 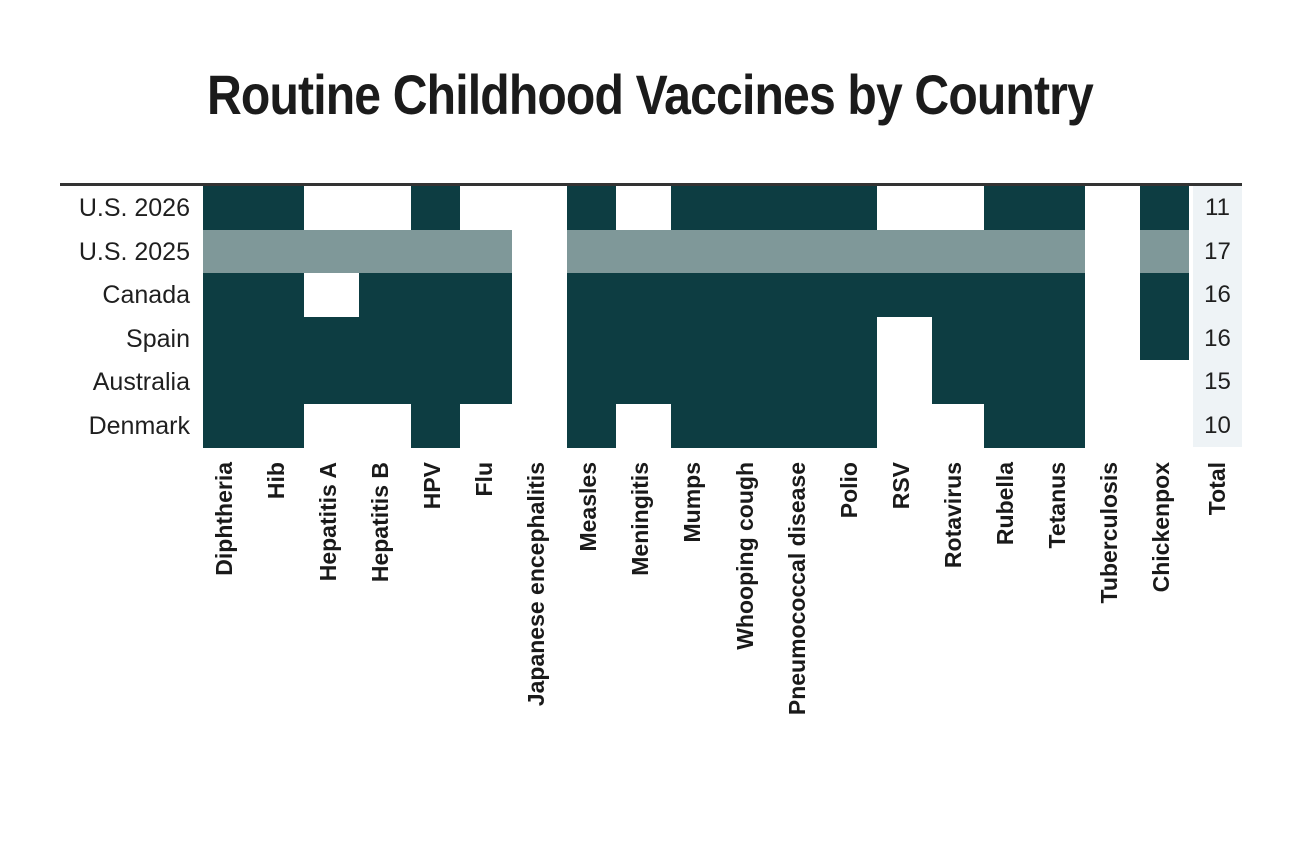 I want to click on column-label: Measles, so click(x=588, y=507).